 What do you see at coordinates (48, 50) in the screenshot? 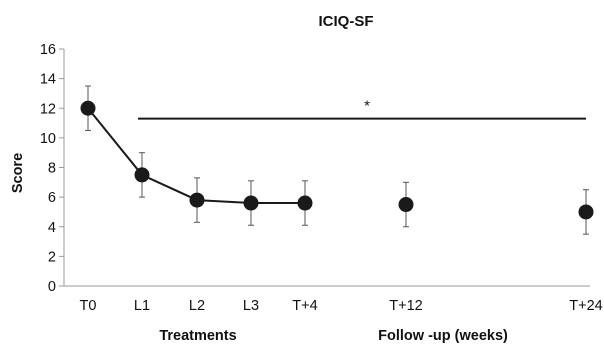
I see `y-tick-label: 16` at bounding box center [48, 50].